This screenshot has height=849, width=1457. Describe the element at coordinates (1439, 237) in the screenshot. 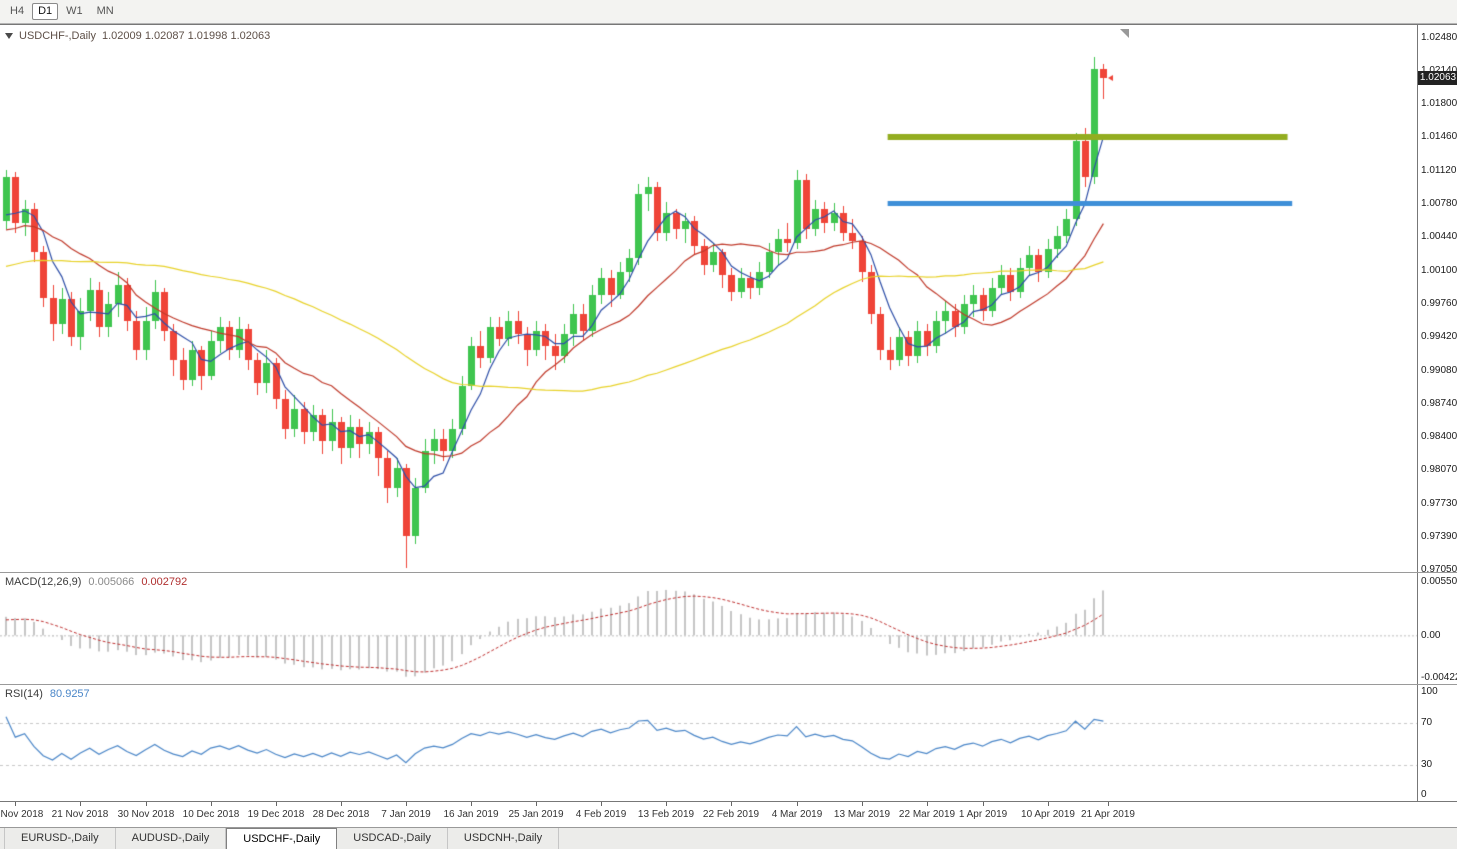

I see `price-tick-label: 1.00440` at that location.